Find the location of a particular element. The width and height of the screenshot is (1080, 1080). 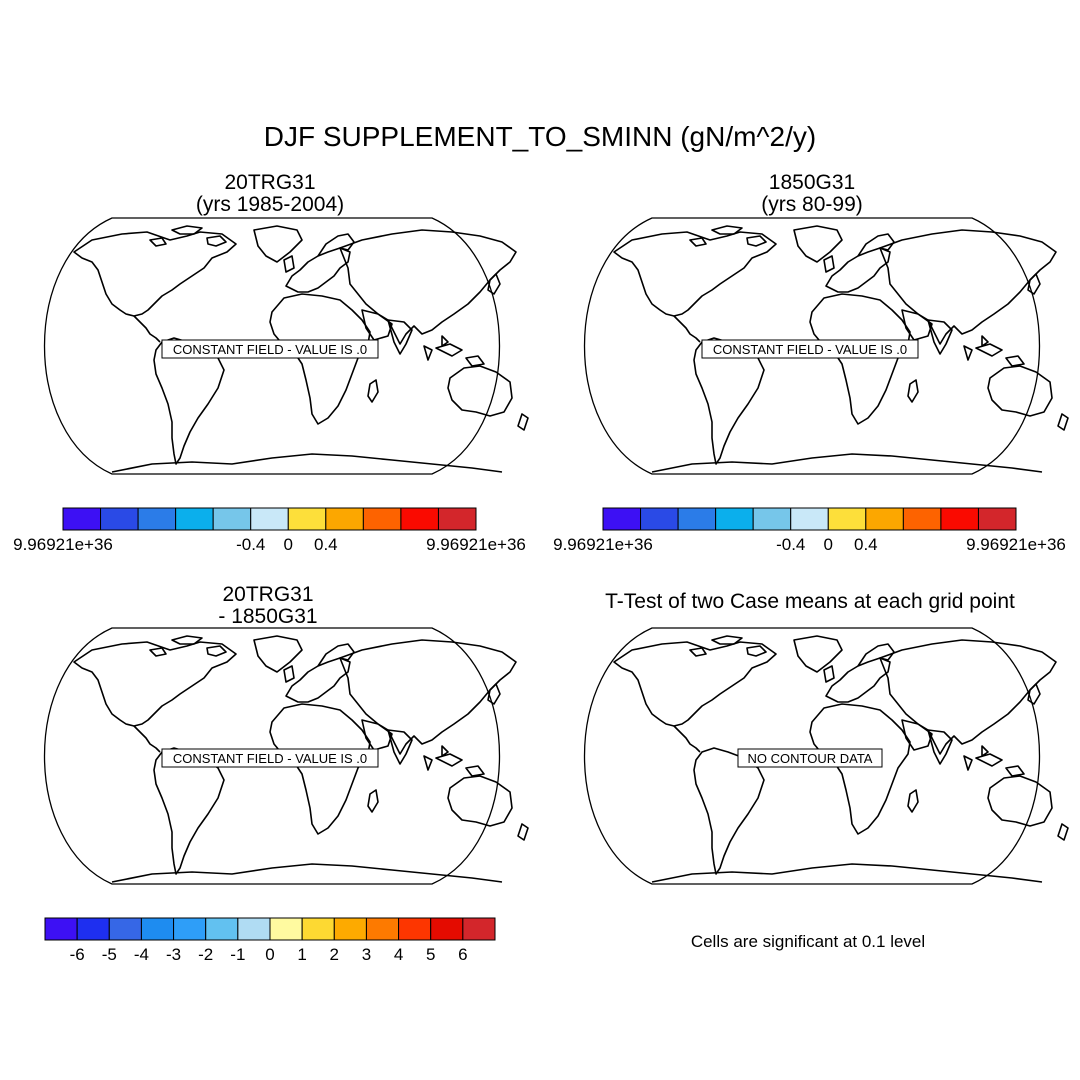

panel-1-note-box is located at coordinates (270, 349).